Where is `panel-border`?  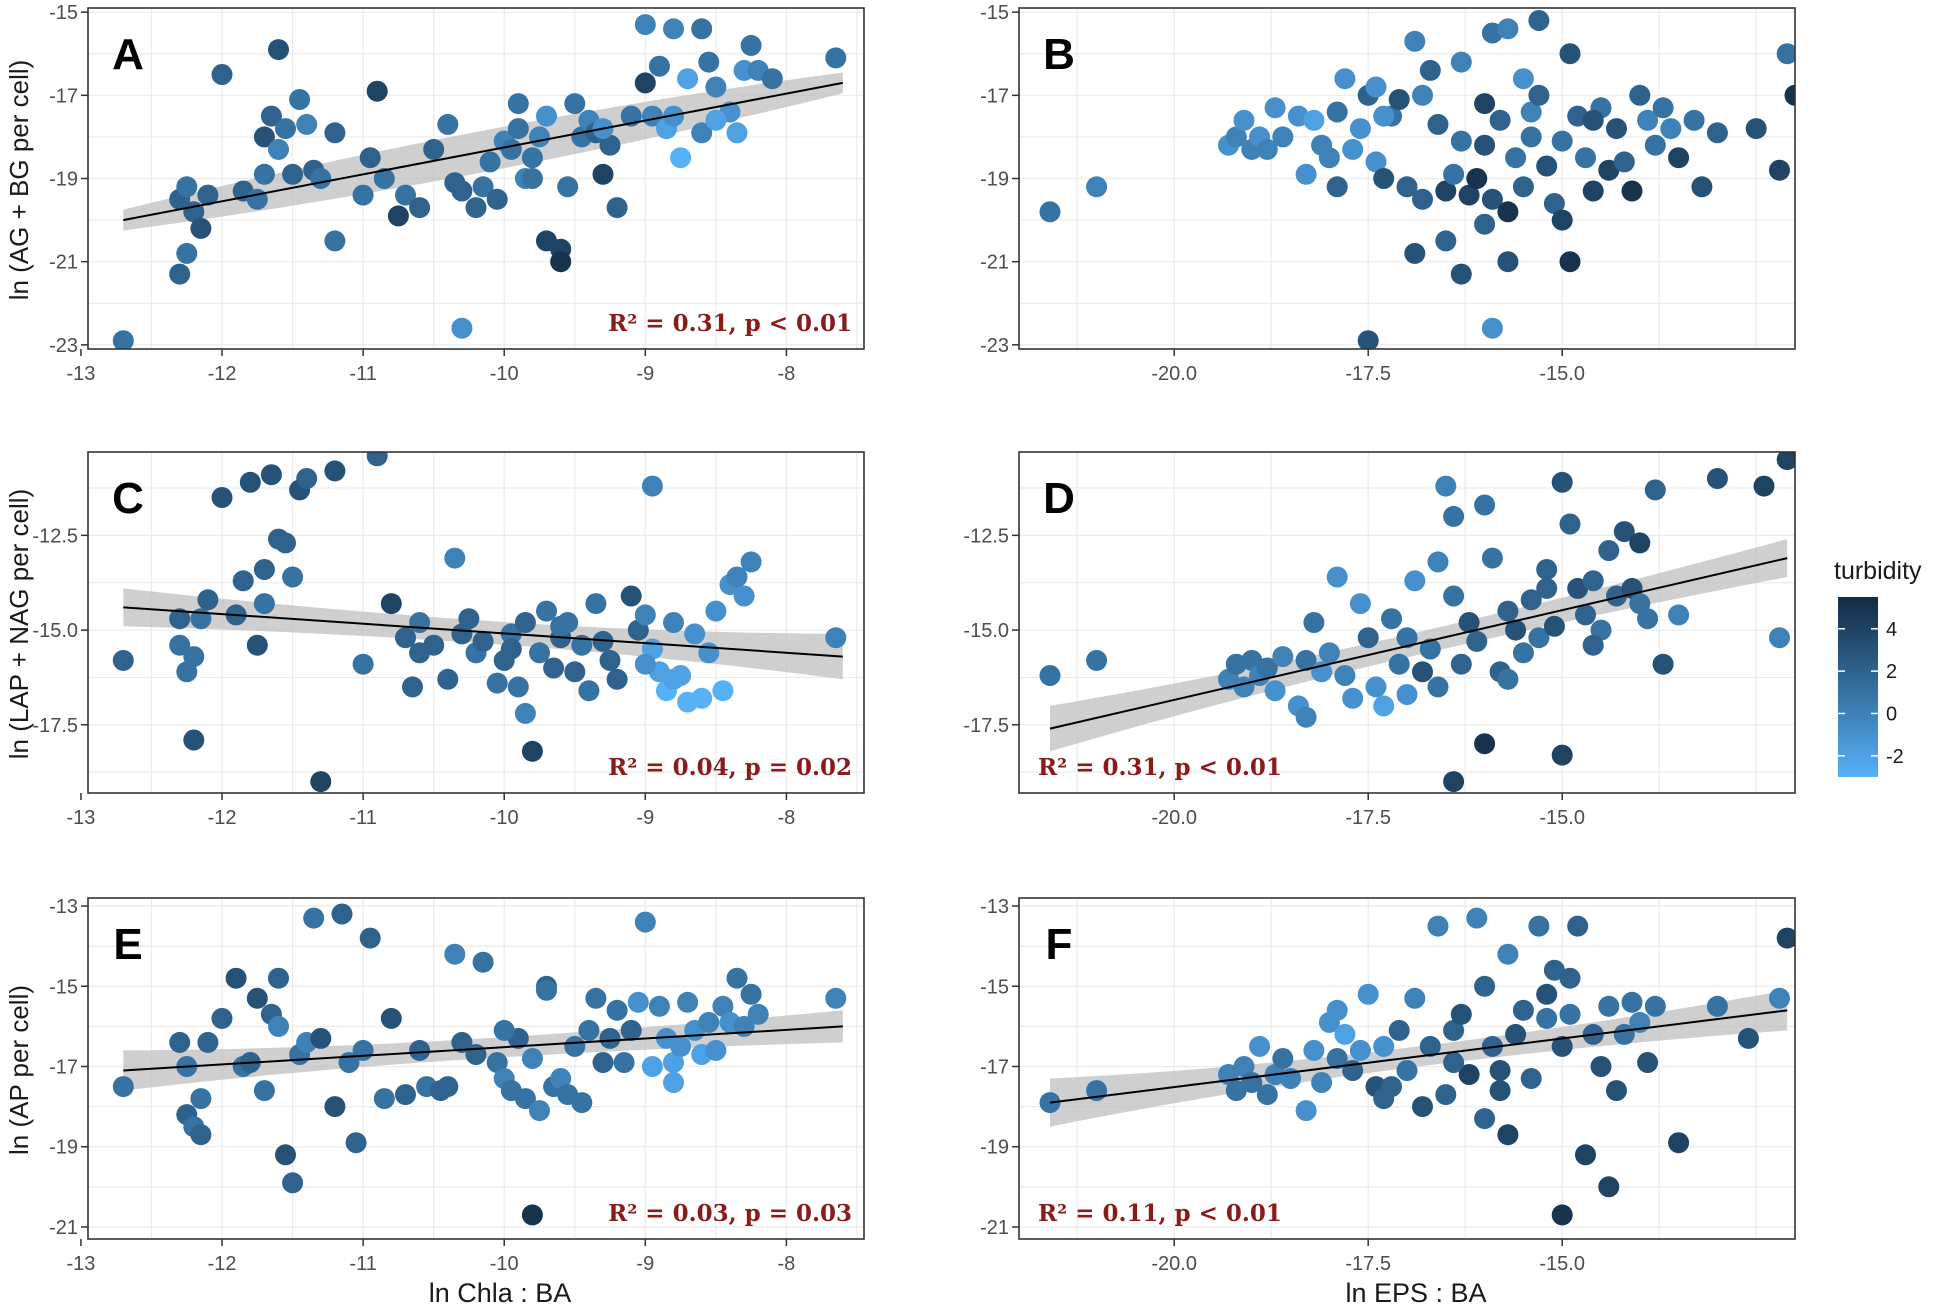
panel-border is located at coordinates (476, 1068).